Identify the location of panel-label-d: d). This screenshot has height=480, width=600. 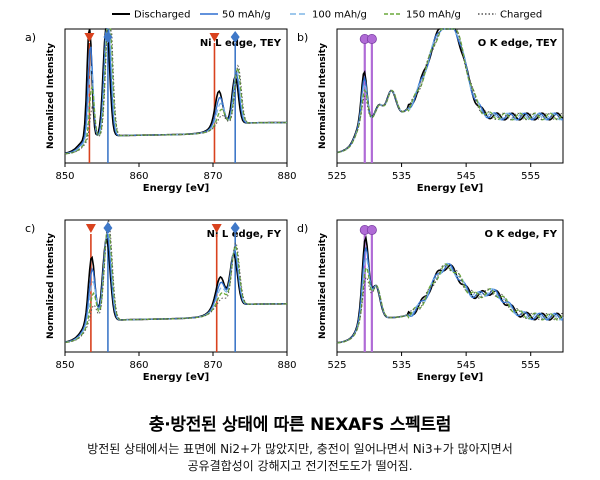
(302, 228).